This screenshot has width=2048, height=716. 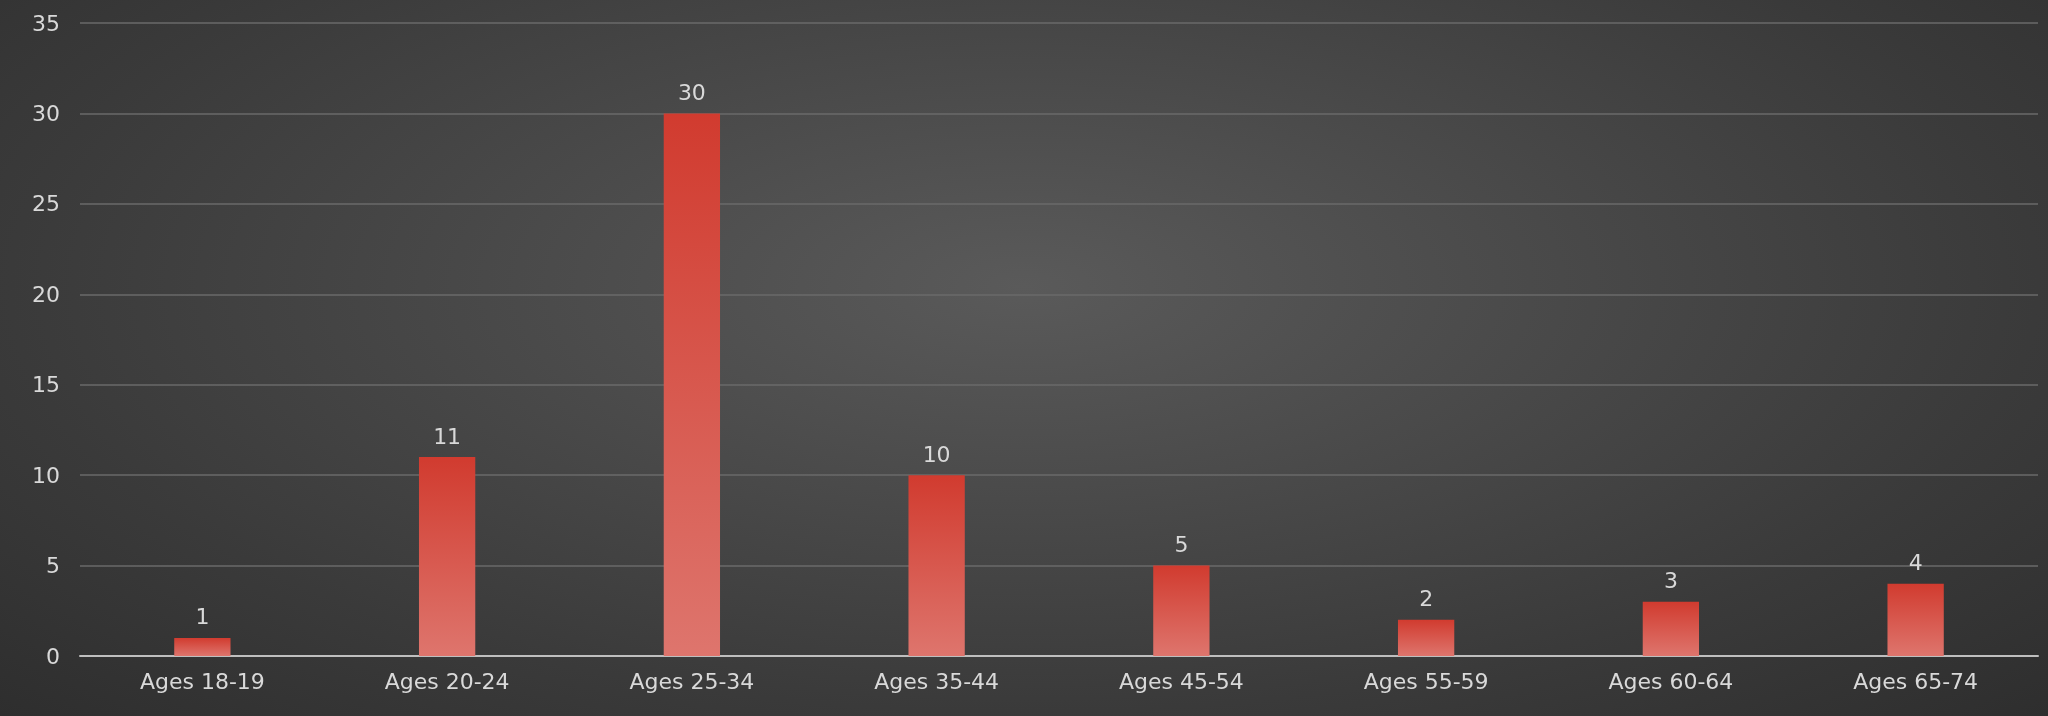 What do you see at coordinates (53, 656) in the screenshot?
I see `y-tick-label: 0` at bounding box center [53, 656].